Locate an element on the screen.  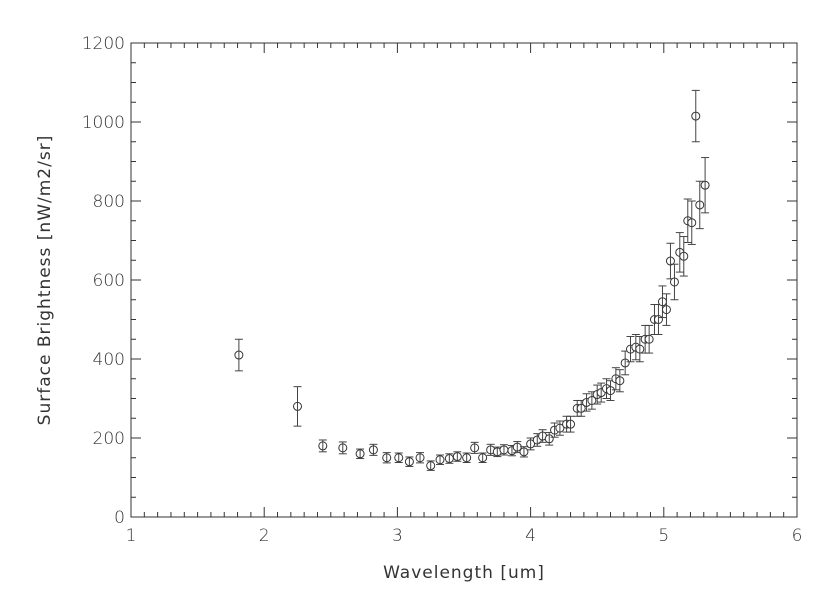
x-axis-label: Wavelength [um] is located at coordinates (464, 573).